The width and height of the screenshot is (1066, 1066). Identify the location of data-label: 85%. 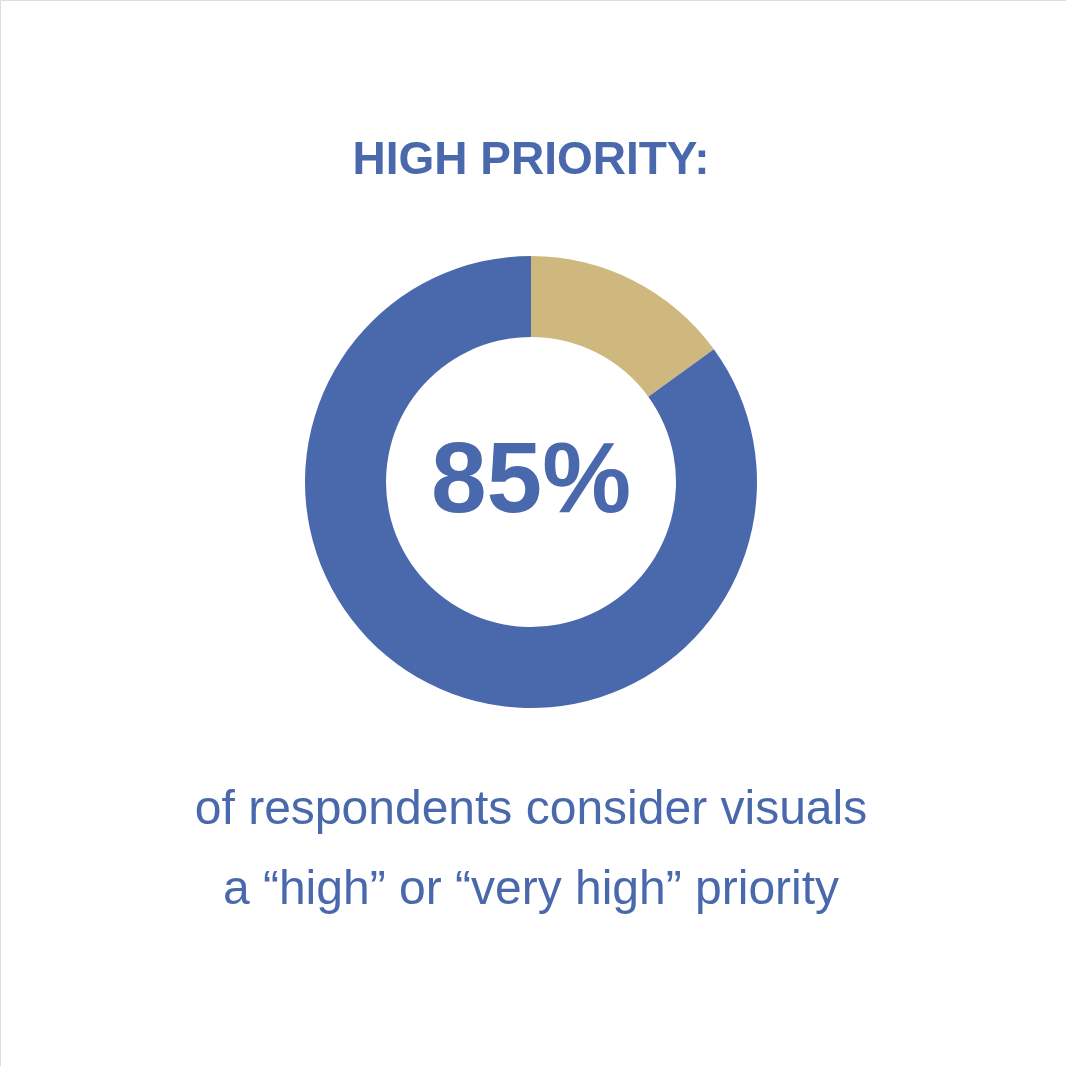
(531, 477).